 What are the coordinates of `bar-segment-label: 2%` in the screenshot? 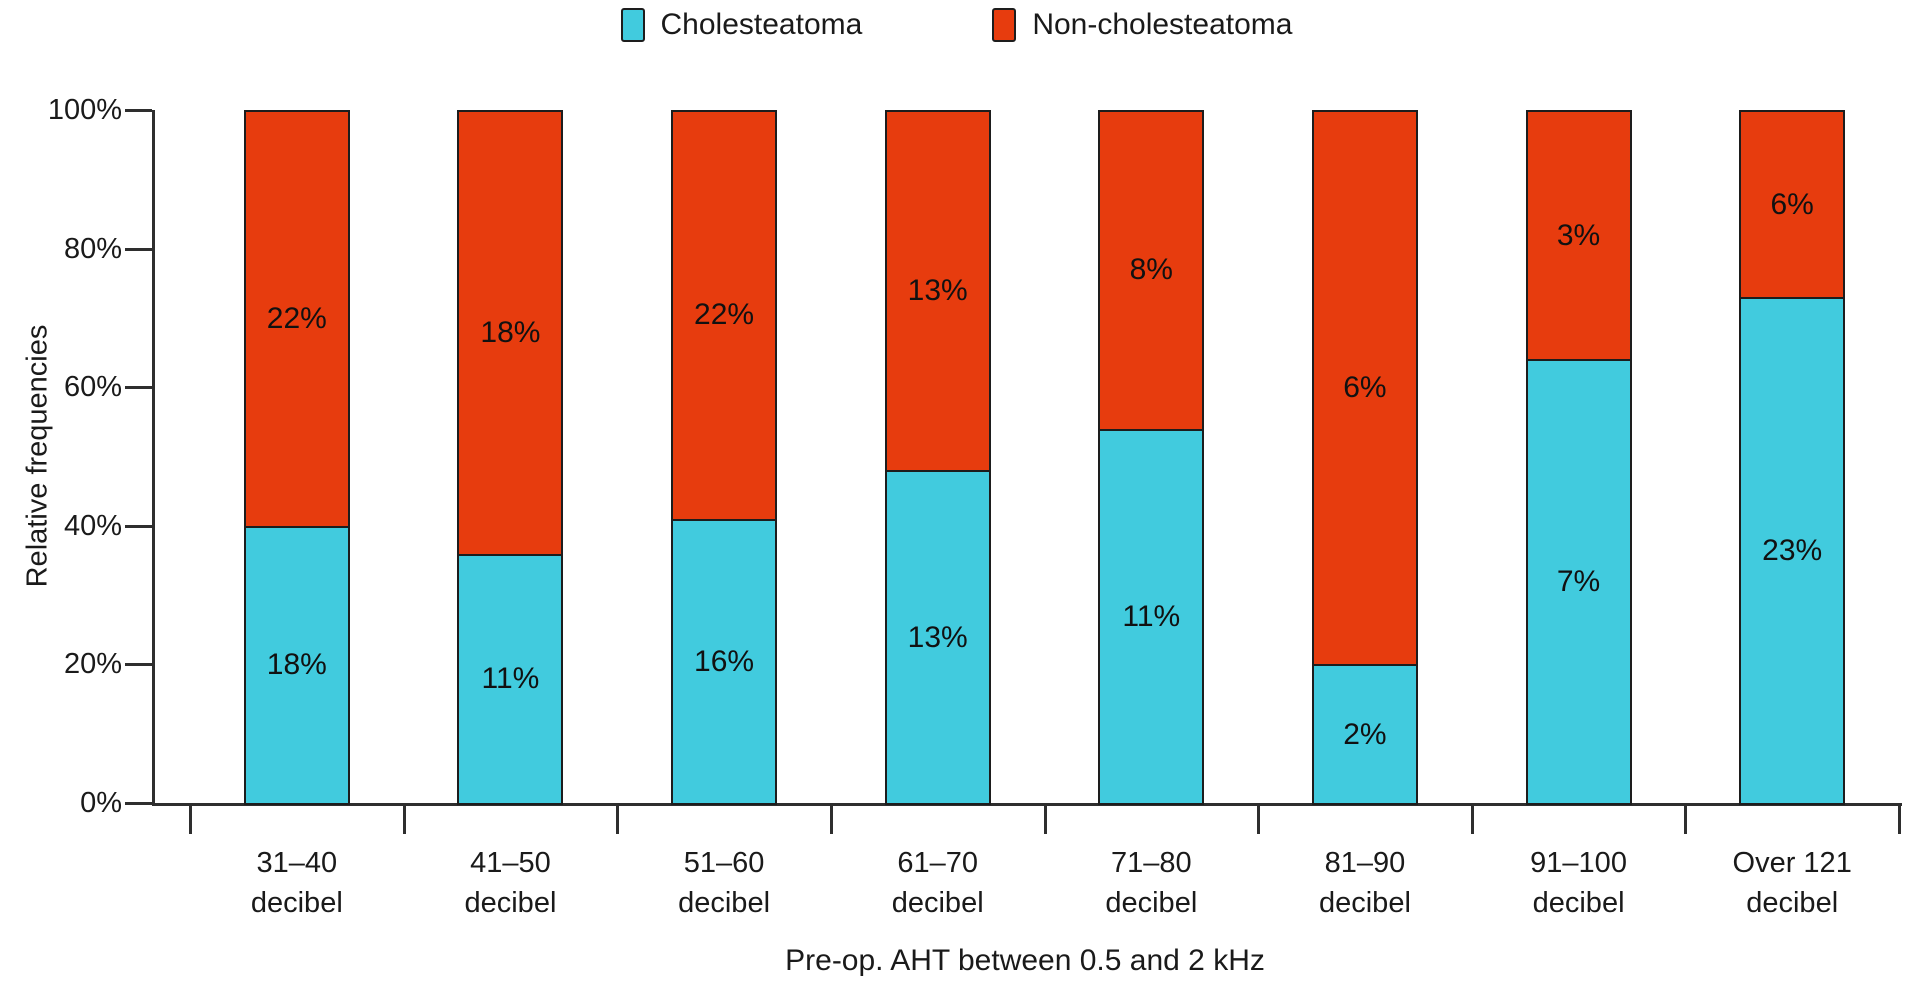 It's located at (1365, 734).